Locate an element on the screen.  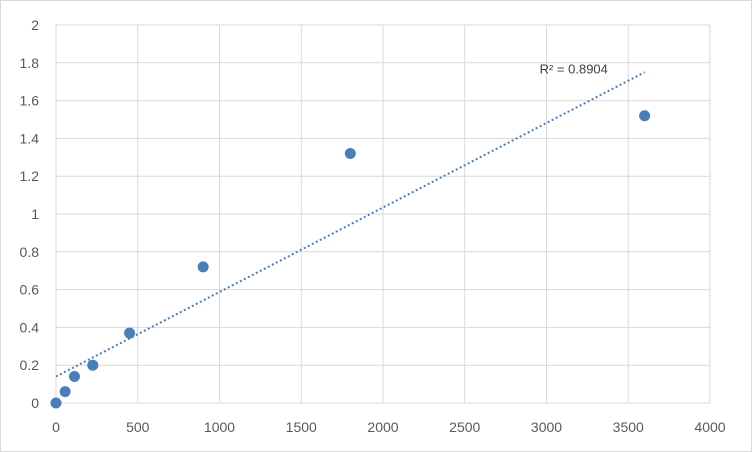
y-tick-label: 1.6 is located at coordinates (30, 101).